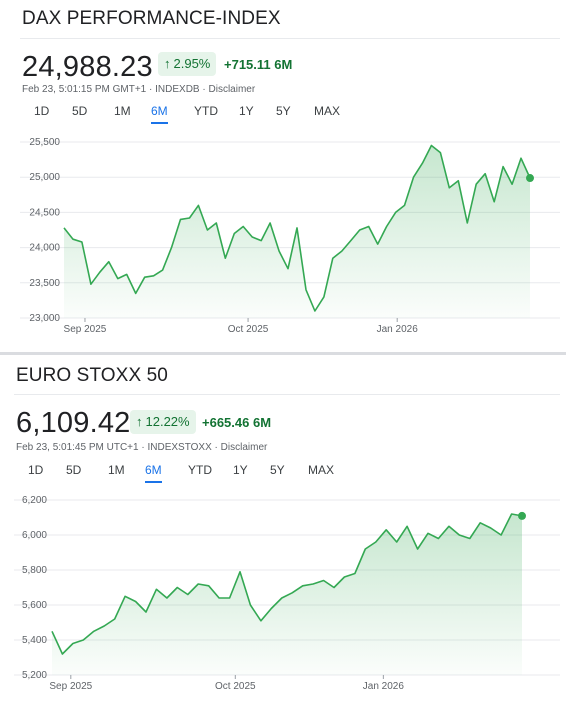 The width and height of the screenshot is (566, 703). Describe the element at coordinates (87, 67) in the screenshot. I see `index-price: 24,988.23` at that location.